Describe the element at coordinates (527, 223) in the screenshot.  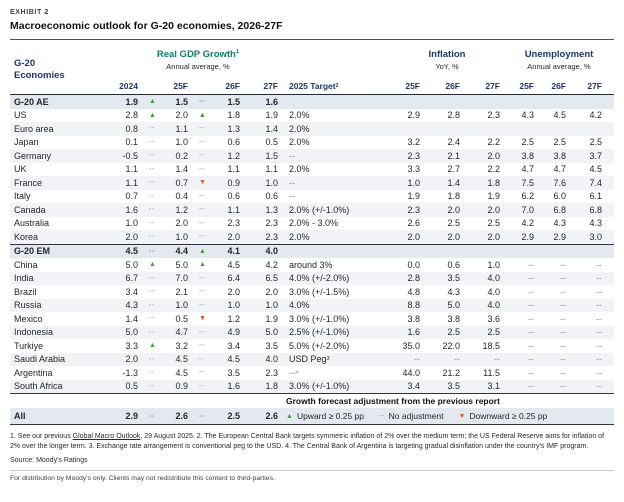
I see `cell-unemployment-25f: 4.2` at that location.